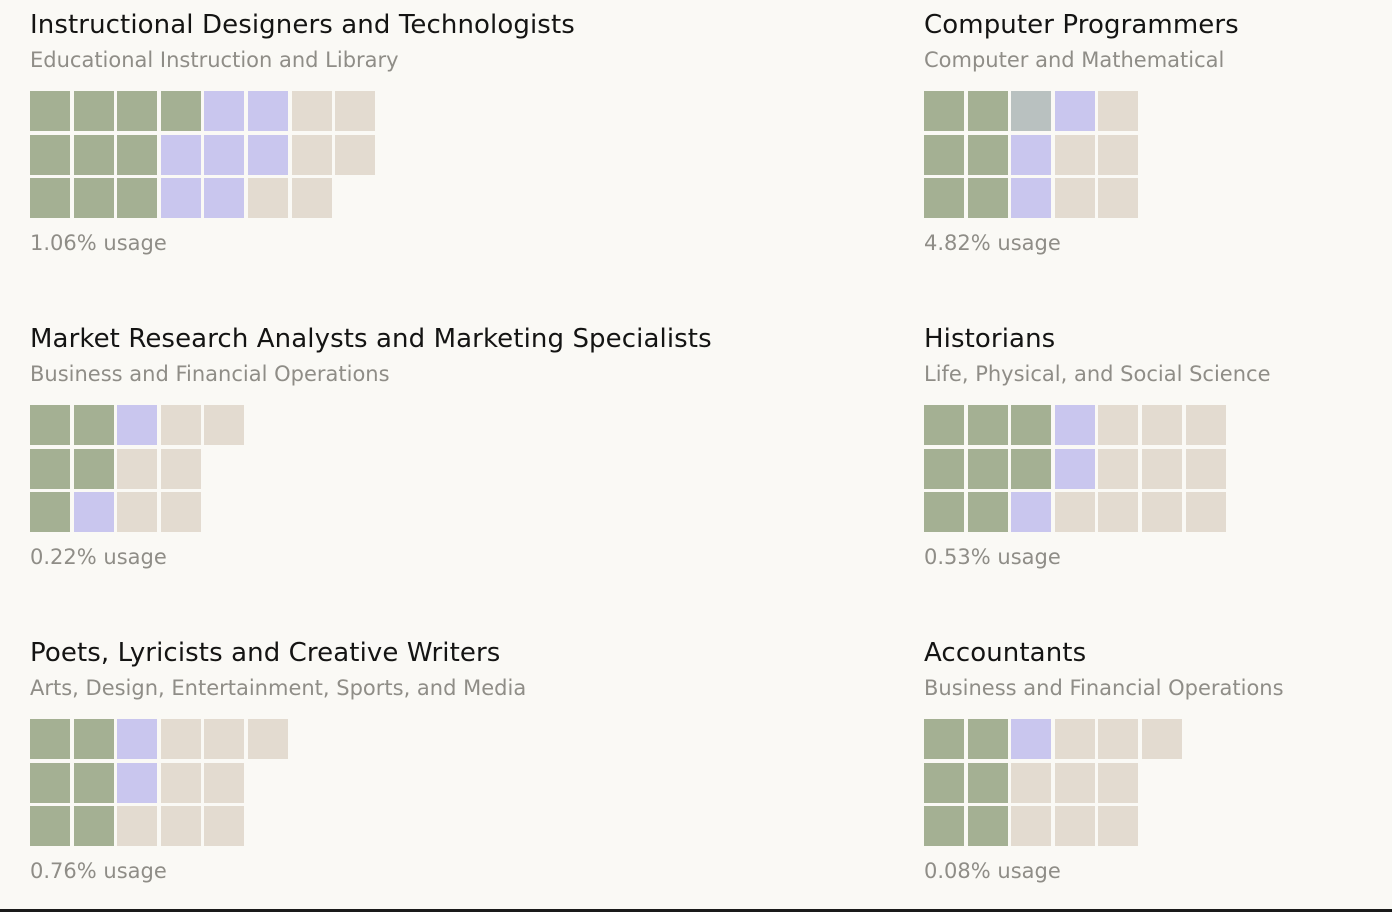 Image resolution: width=1392 pixels, height=912 pixels. What do you see at coordinates (1081, 25) in the screenshot?
I see `occupation-title: Computer Programmers` at bounding box center [1081, 25].